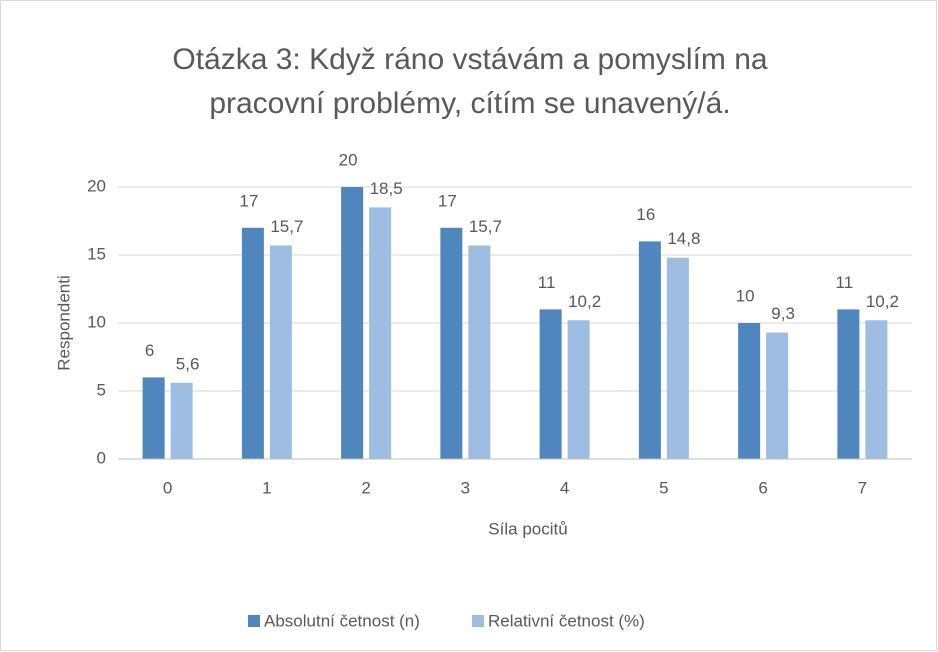 The image size is (938, 652). I want to click on legend-label: Relativní četnost (%), so click(566, 620).